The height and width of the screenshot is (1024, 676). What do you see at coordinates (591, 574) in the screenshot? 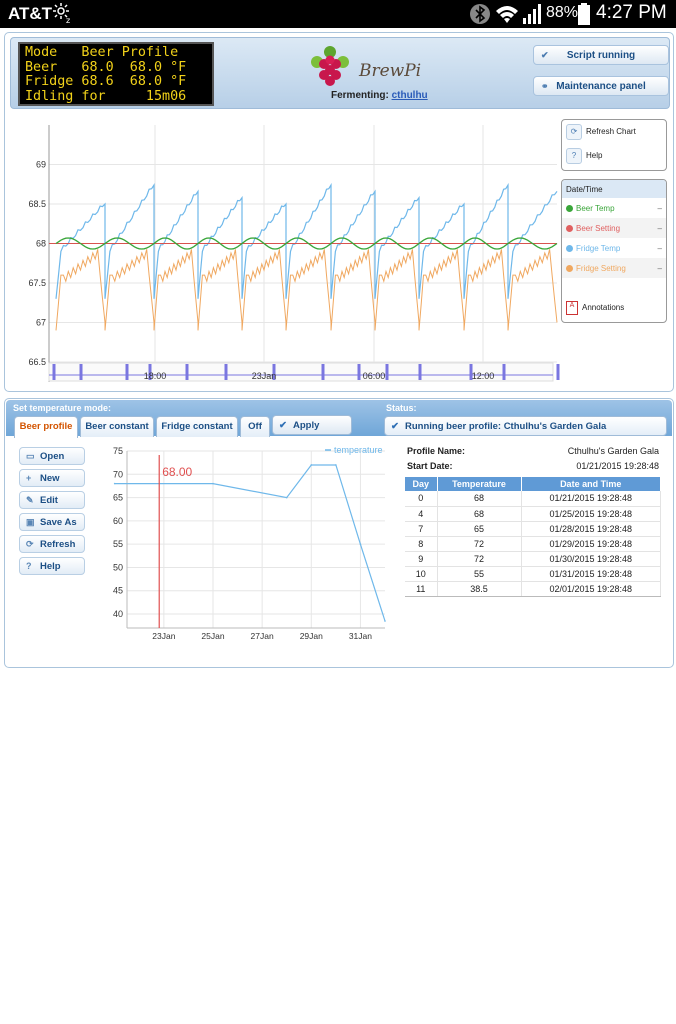
I see `cell-date: 01/31/2015 19:28:48` at bounding box center [591, 574].